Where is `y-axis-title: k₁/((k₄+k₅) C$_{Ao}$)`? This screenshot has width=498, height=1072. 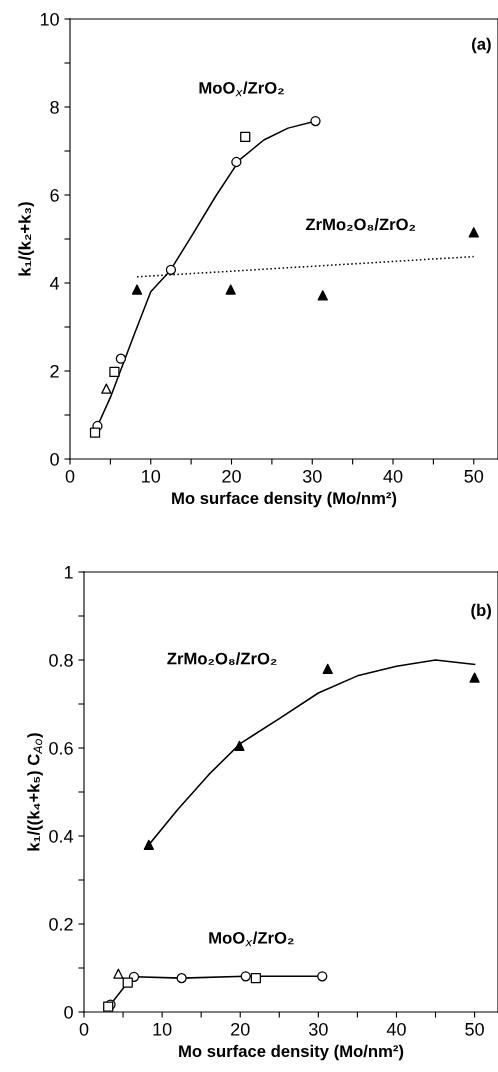 y-axis-title: k₁/((k₄+k₅) C$_{Ao}$) is located at coordinates (35, 792).